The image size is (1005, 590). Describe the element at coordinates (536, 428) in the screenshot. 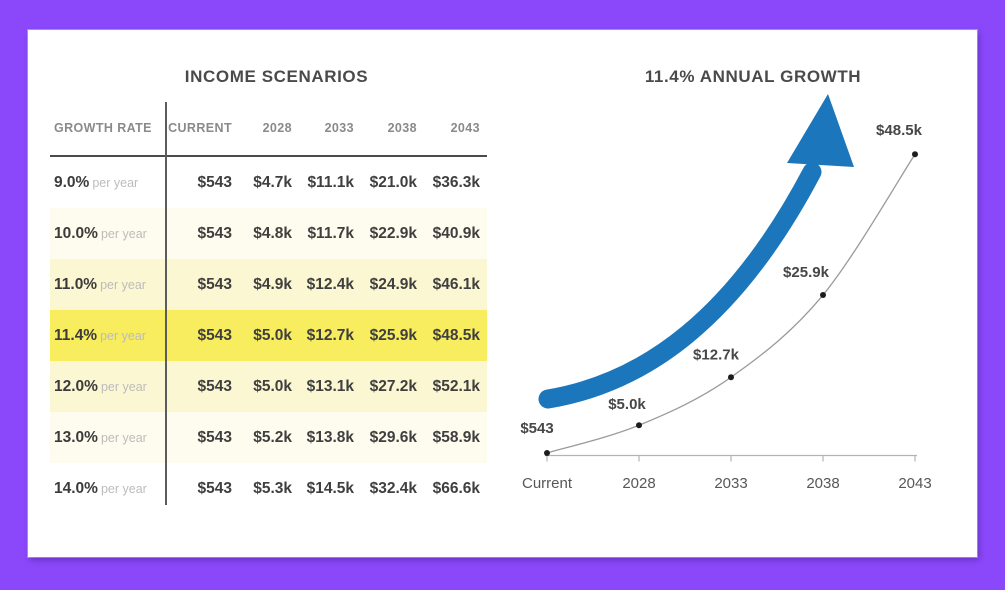

I see `data-point-label: $543` at that location.